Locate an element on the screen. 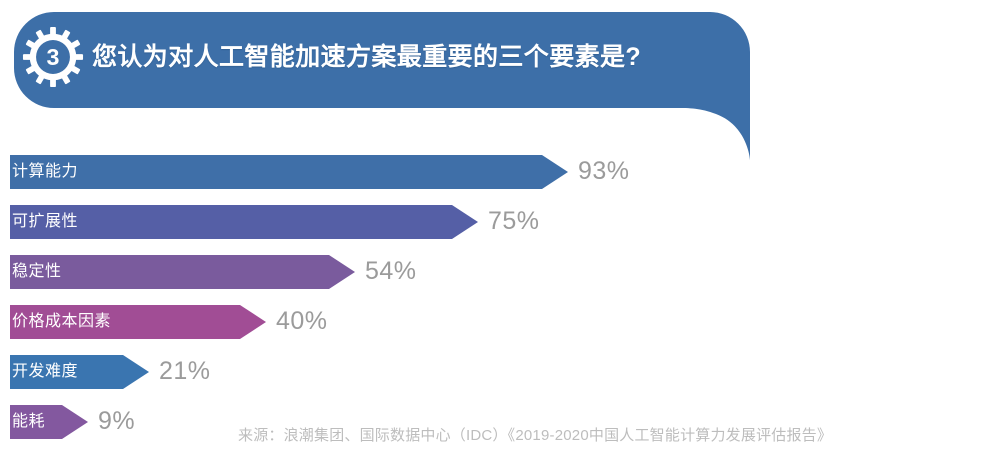  bar-value: 21% is located at coordinates (185, 371).